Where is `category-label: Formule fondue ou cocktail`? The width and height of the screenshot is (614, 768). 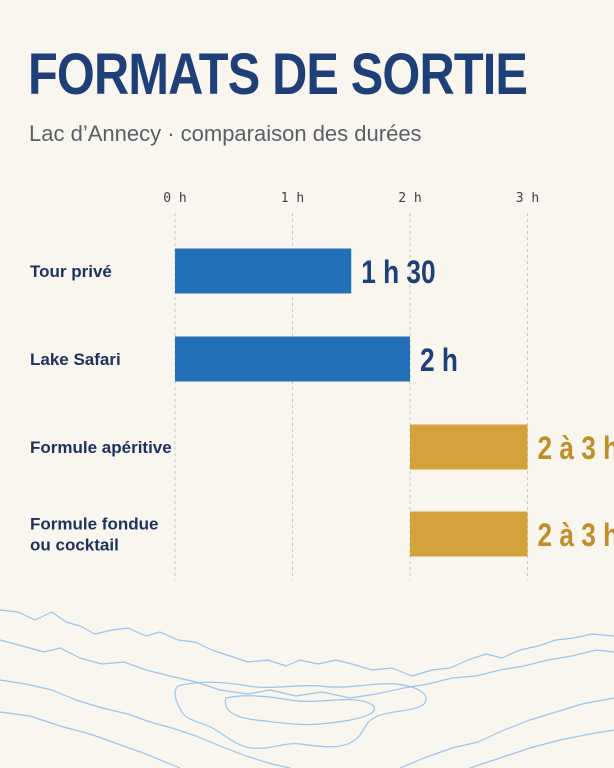 category-label: Formule fondue ou cocktail is located at coordinates (94, 535).